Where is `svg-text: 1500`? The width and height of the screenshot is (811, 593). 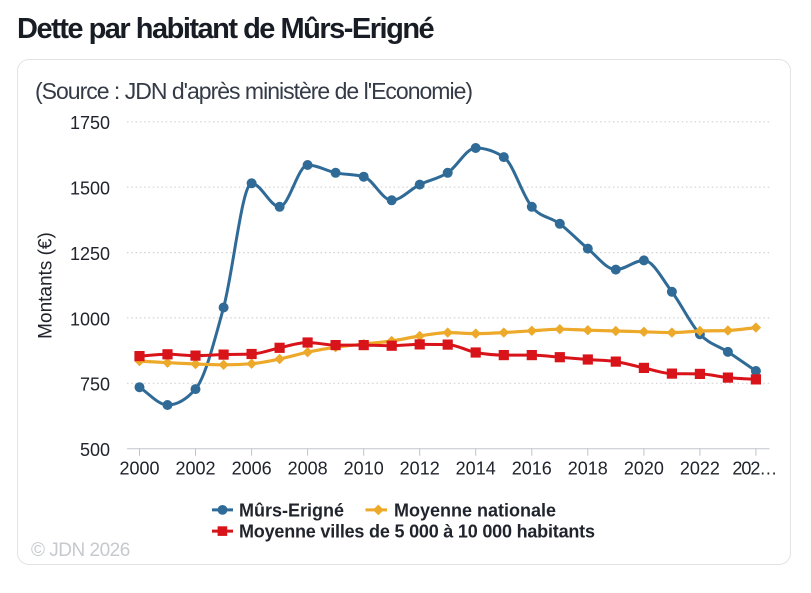
svg-text: 1500 is located at coordinates (90, 189).